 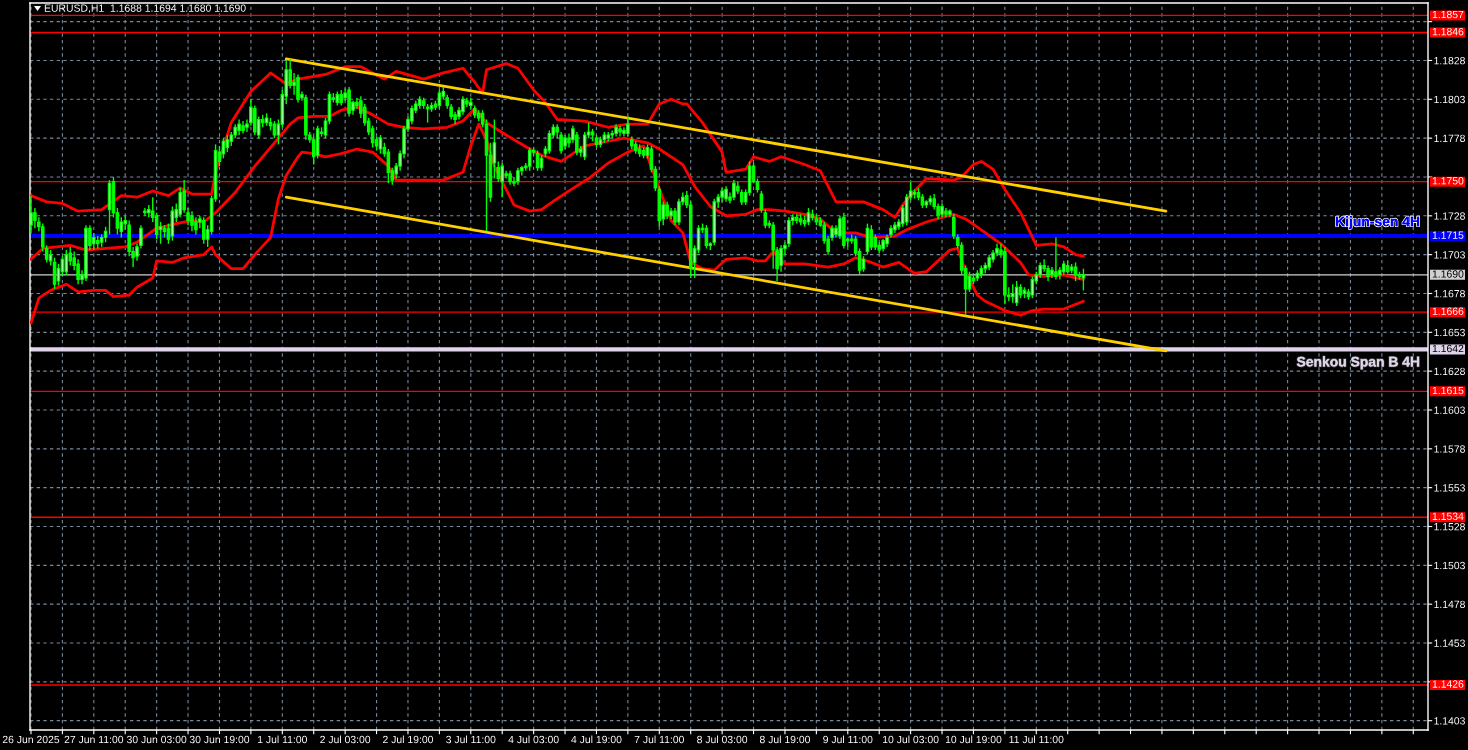 What do you see at coordinates (94, 739) in the screenshot?
I see `x-tick-label: 27 Jun 11:00` at bounding box center [94, 739].